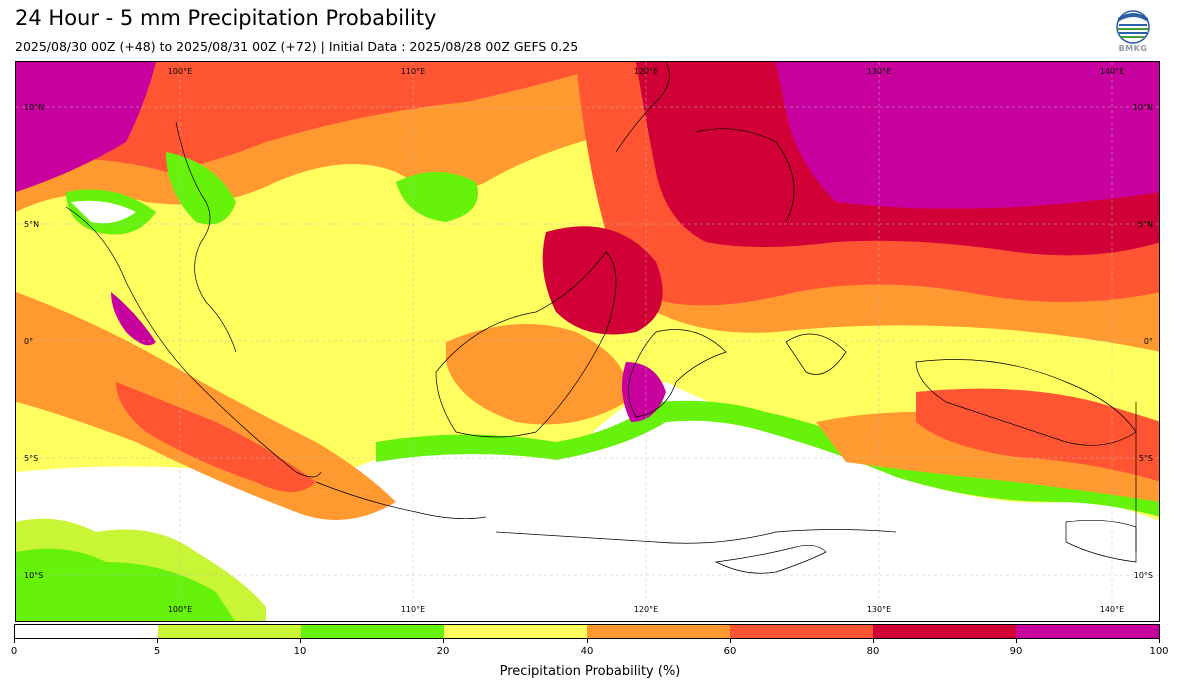 The height and width of the screenshot is (690, 1180). What do you see at coordinates (201, 188) in the screenshot?
I see `field-green-gulf` at bounding box center [201, 188].